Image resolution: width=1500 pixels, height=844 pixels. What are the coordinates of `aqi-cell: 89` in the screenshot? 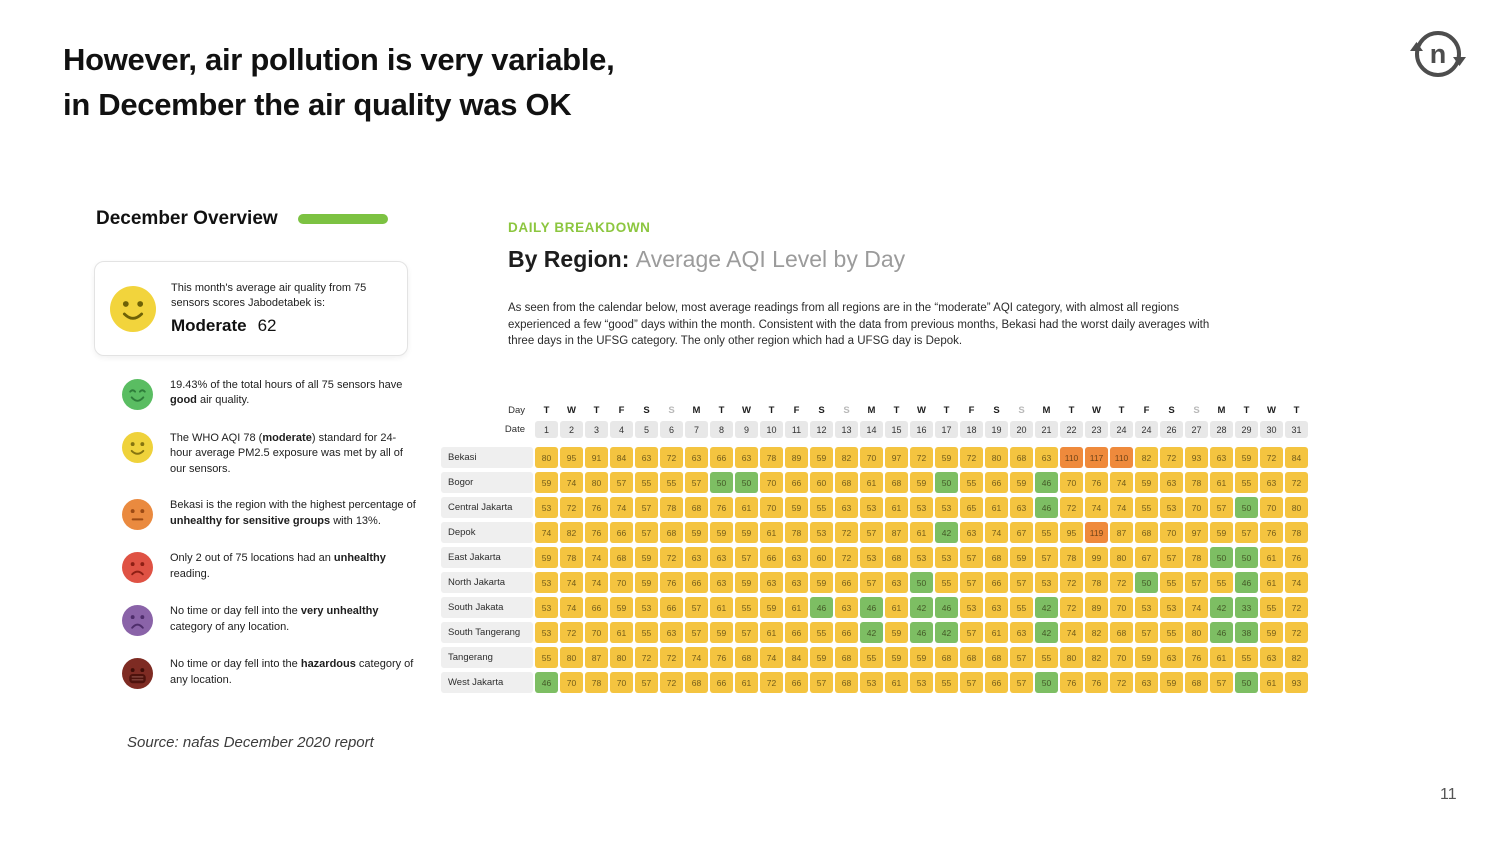 It's located at (1096, 607).